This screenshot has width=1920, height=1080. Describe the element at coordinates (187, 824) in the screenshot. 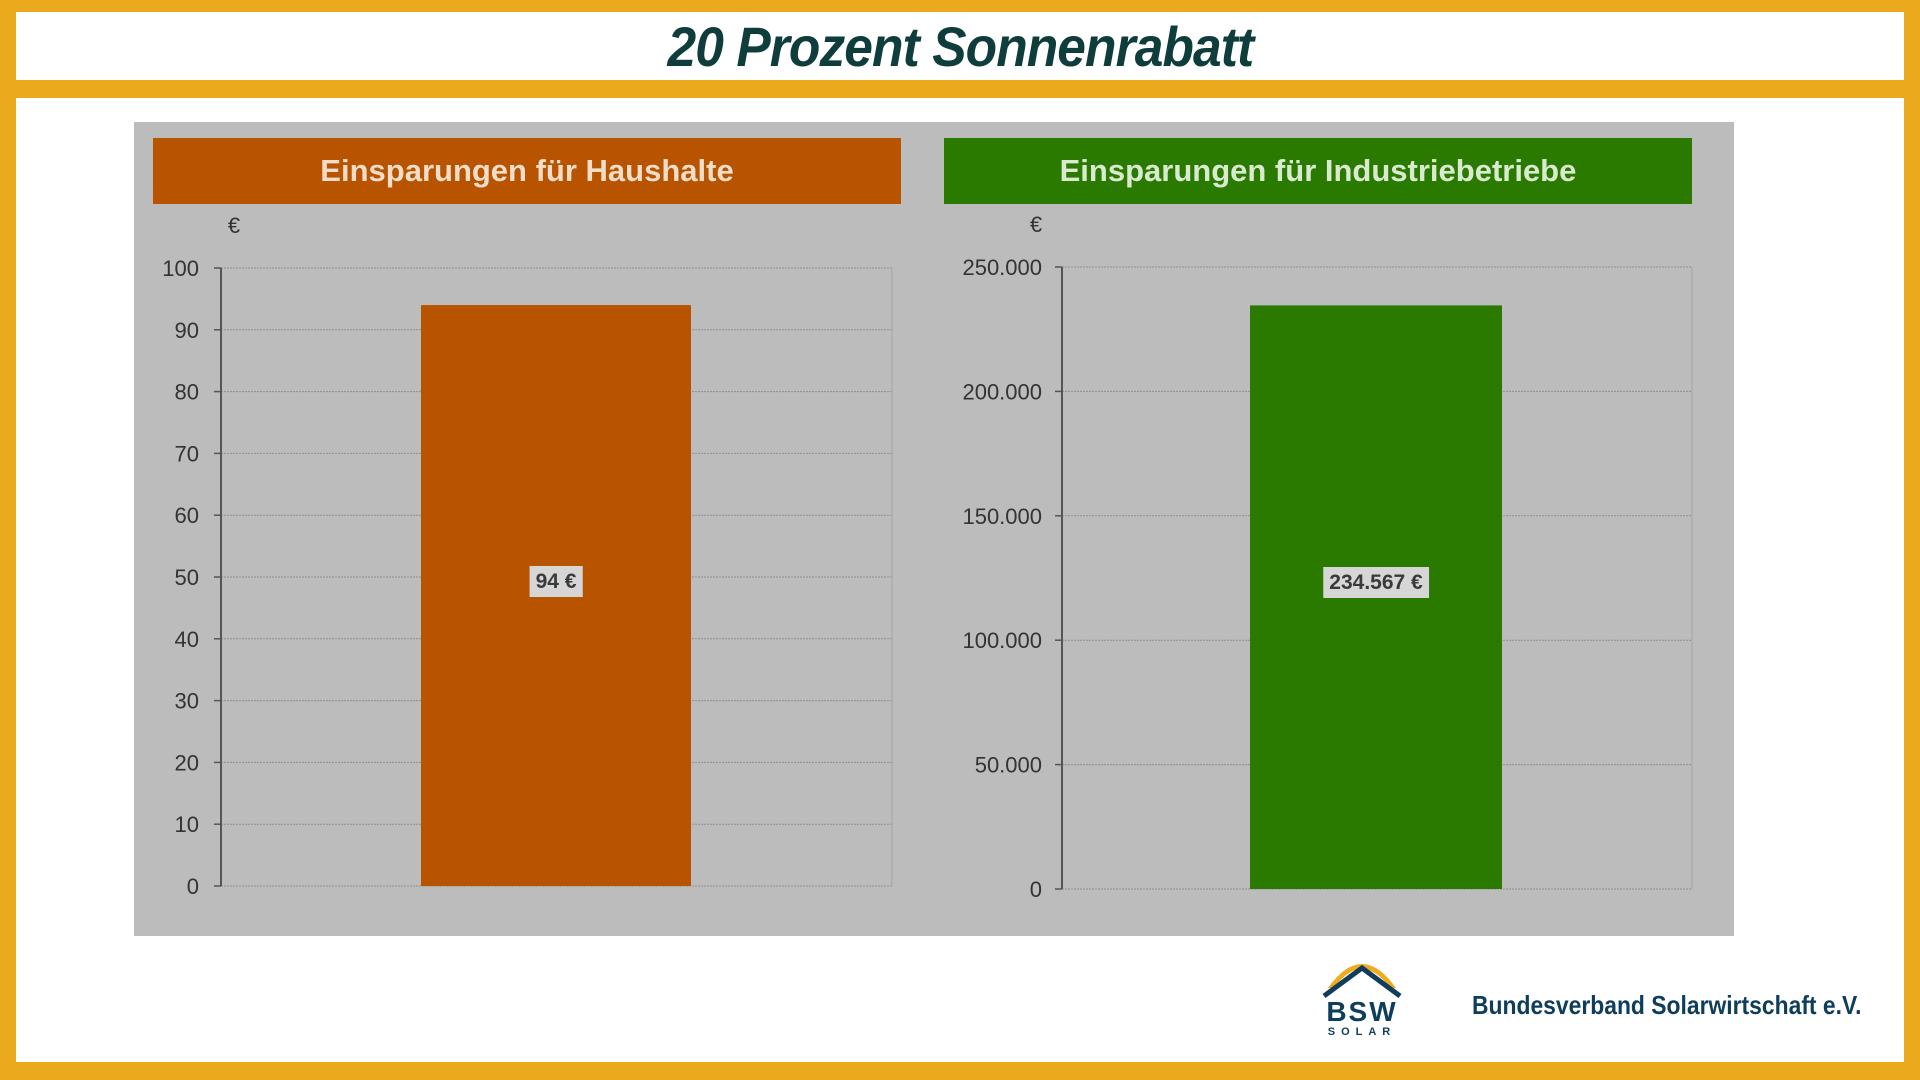

I see `y-tick-label-households: 10` at that location.